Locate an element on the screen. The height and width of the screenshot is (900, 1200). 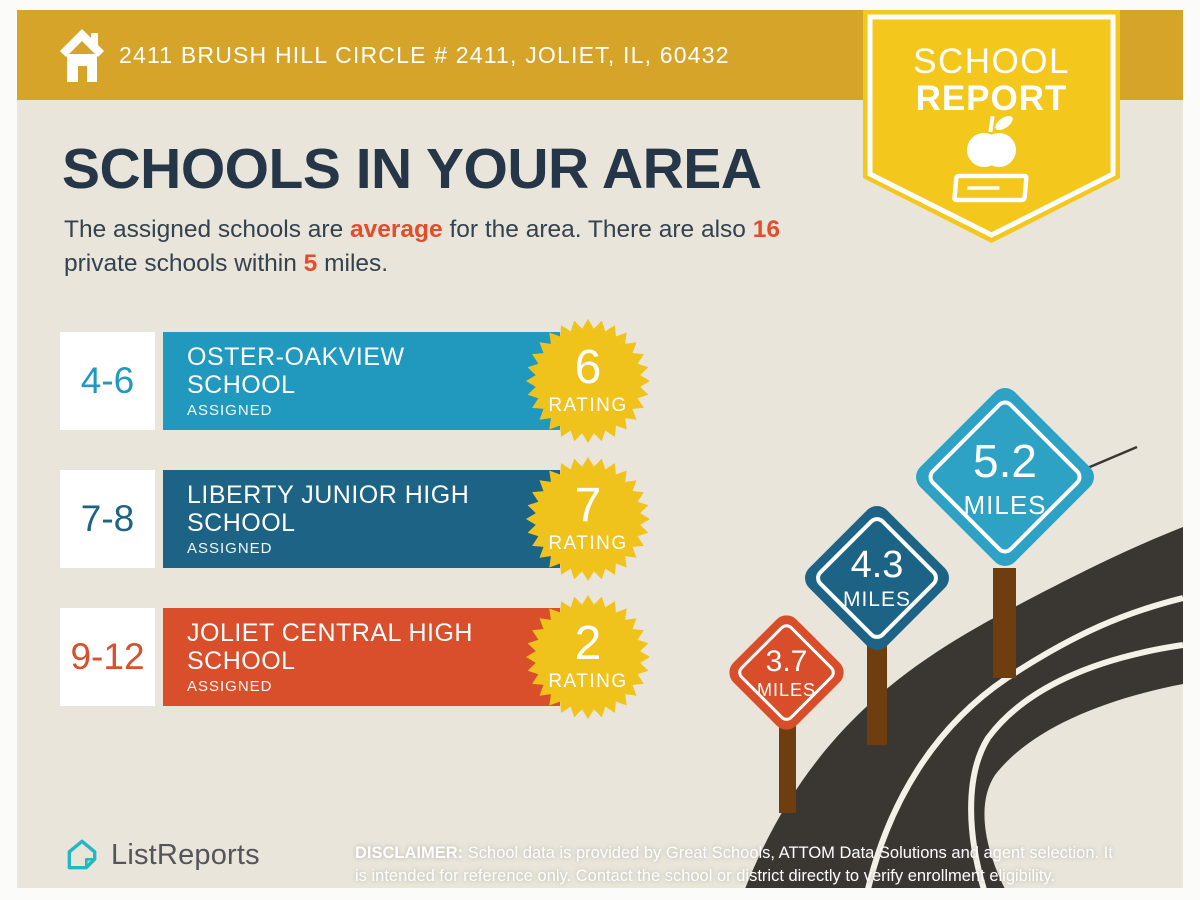
distance-sign: 4.3 MILES is located at coordinates (877, 578).